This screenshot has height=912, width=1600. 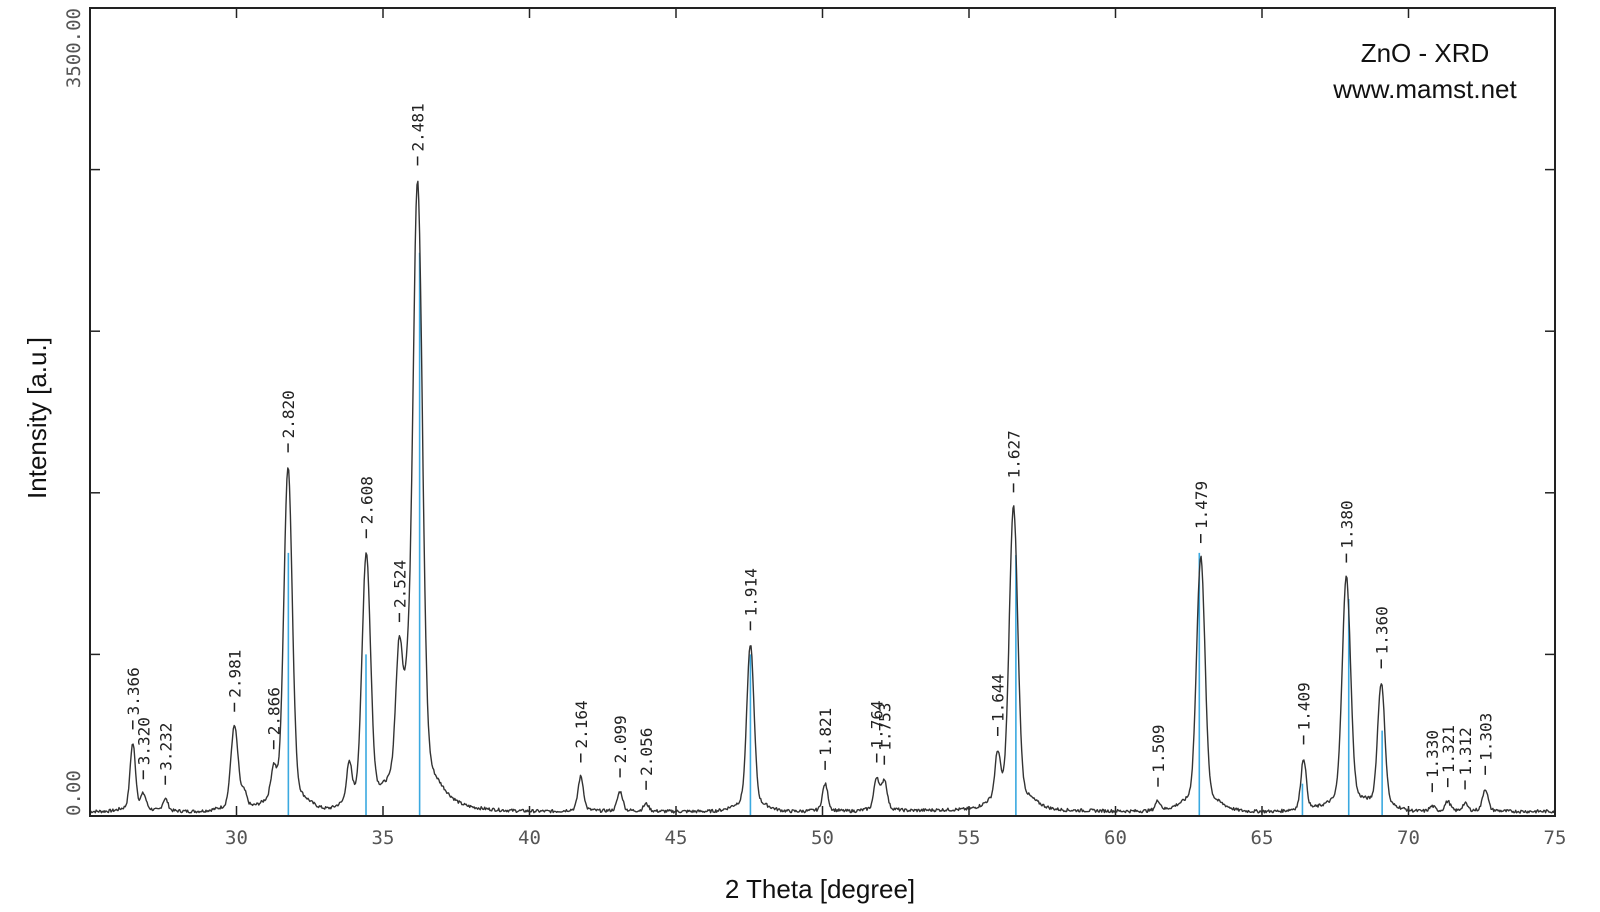 What do you see at coordinates (366, 500) in the screenshot?
I see `peak-label: 2.608` at bounding box center [366, 500].